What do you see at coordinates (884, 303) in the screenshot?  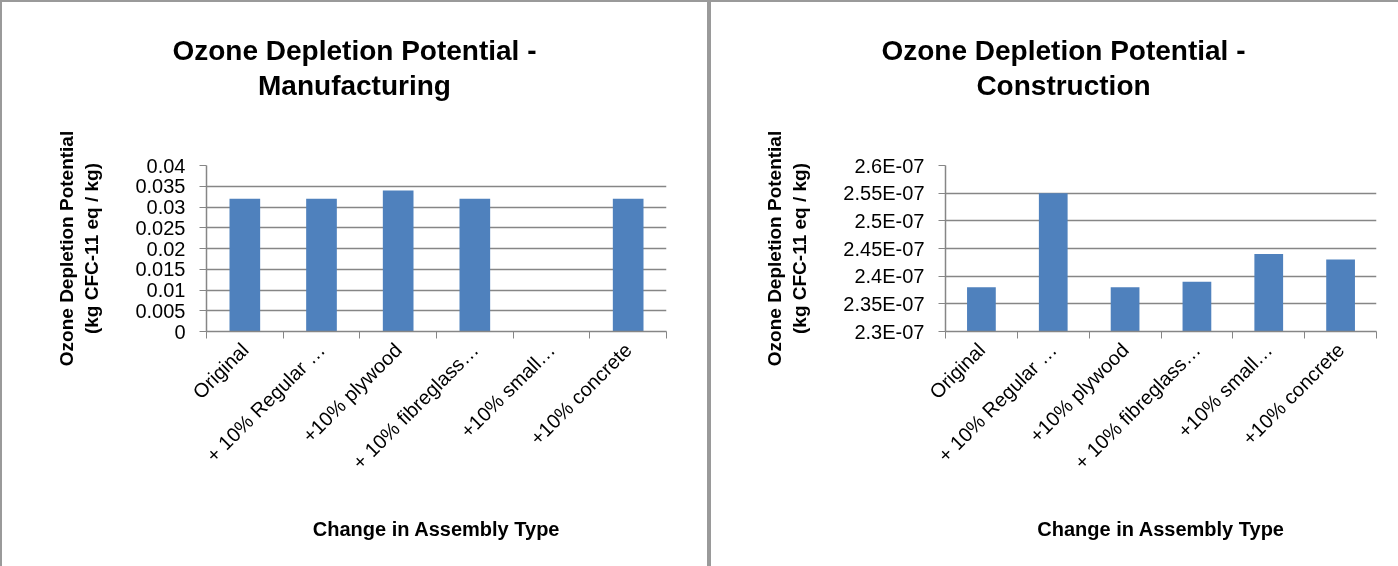 I see `y-tick-label: 2.35E-07` at bounding box center [884, 303].